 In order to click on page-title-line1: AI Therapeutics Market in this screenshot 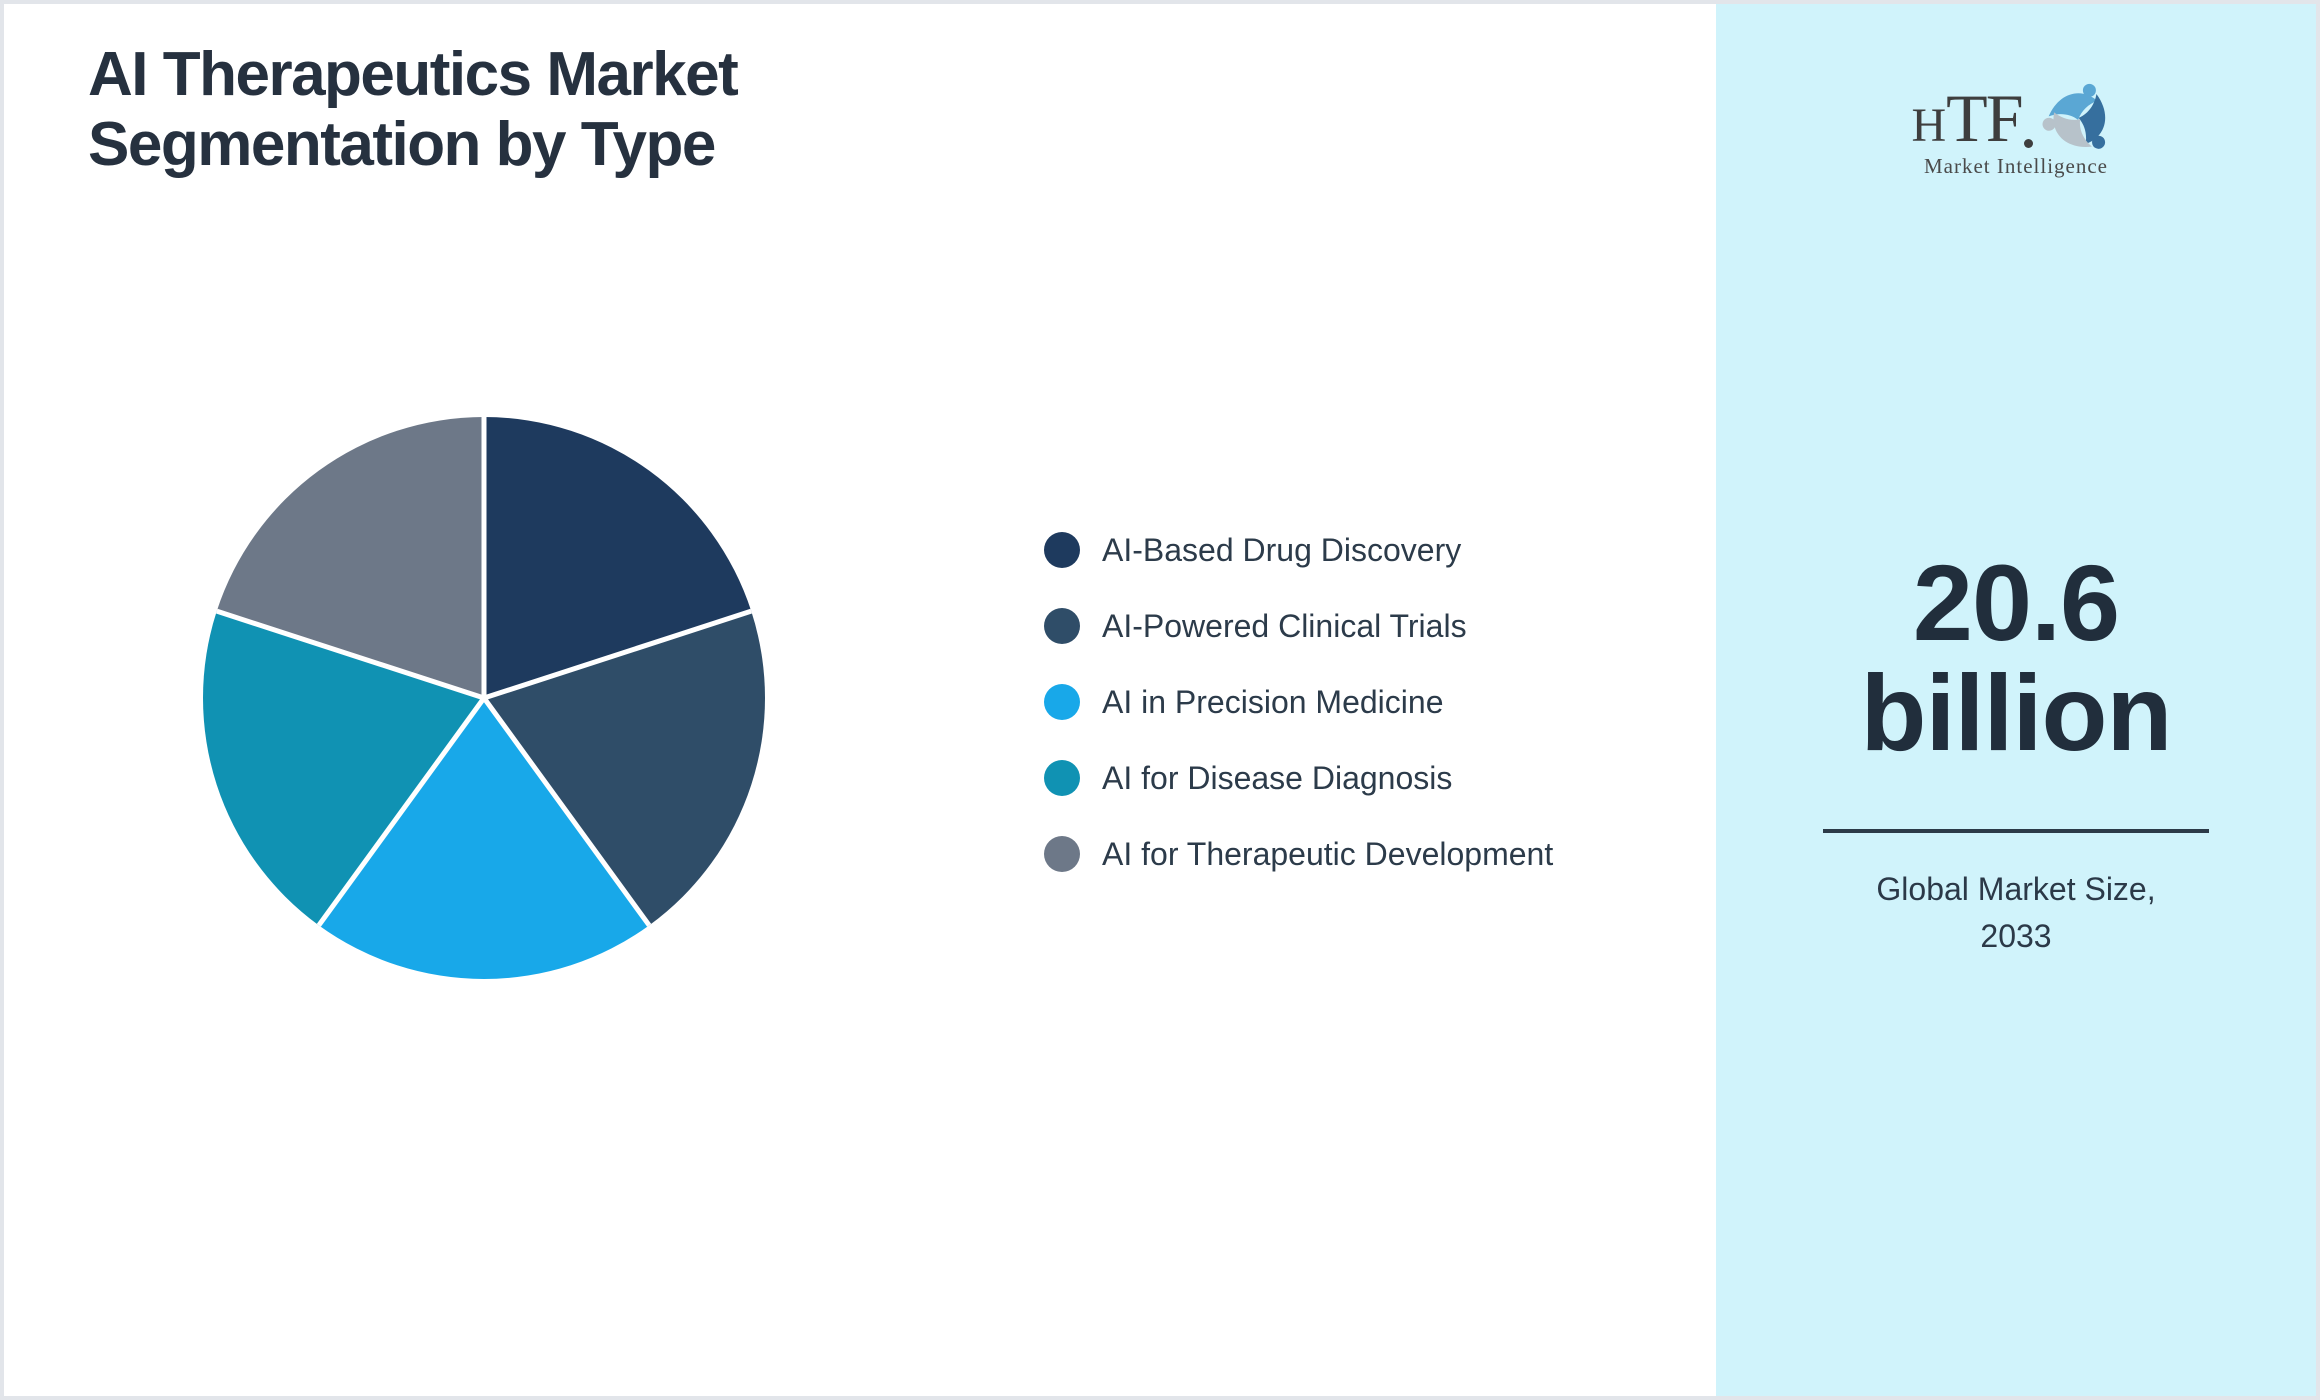, I will do `click(413, 74)`.